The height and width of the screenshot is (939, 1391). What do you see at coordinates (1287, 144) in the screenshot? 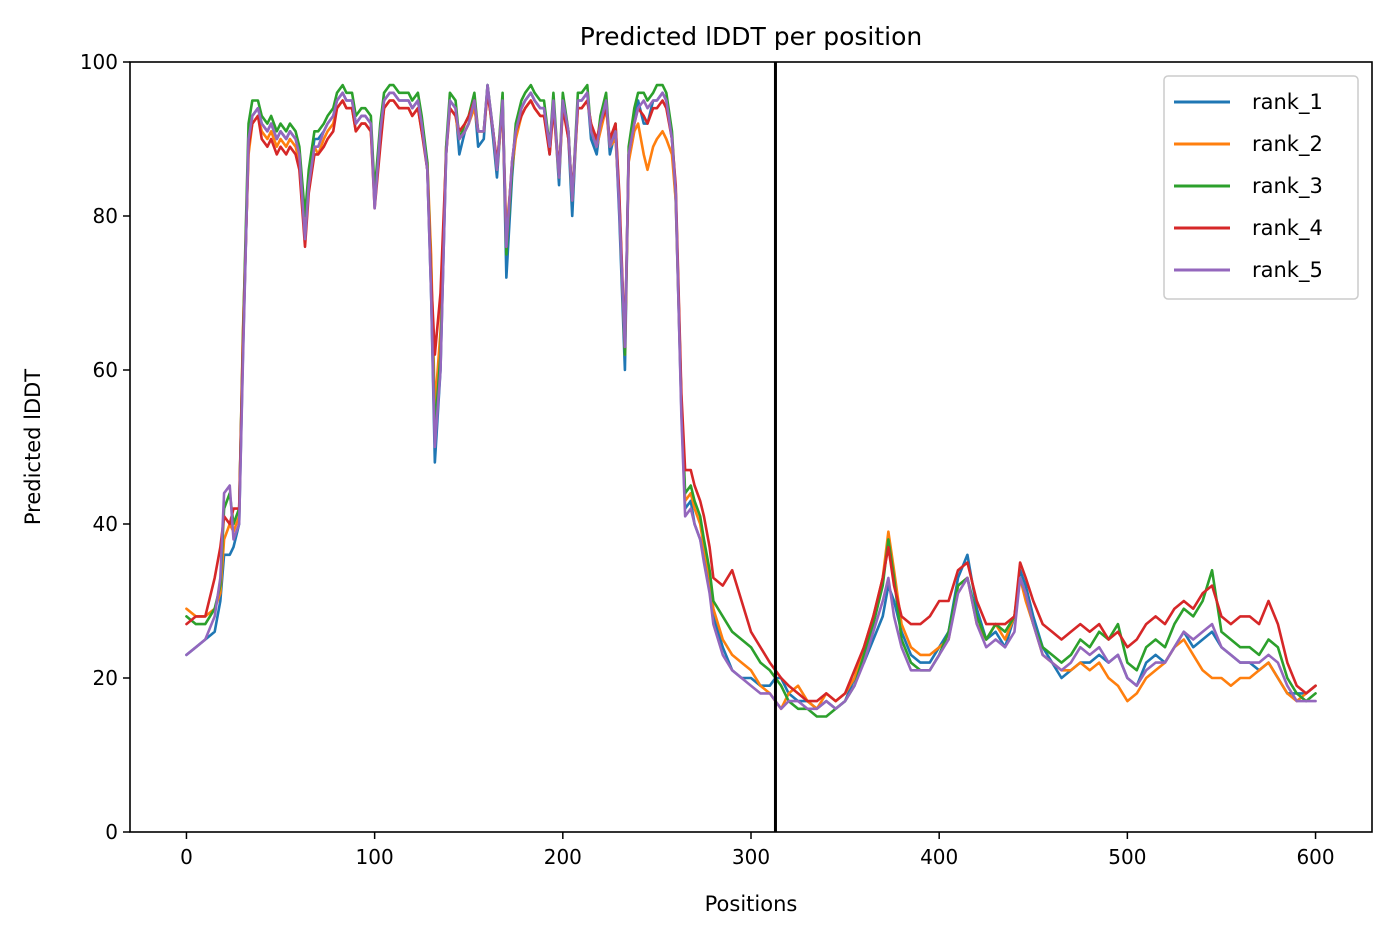
I see `legend-label-rank_2: rank_2` at bounding box center [1287, 144].